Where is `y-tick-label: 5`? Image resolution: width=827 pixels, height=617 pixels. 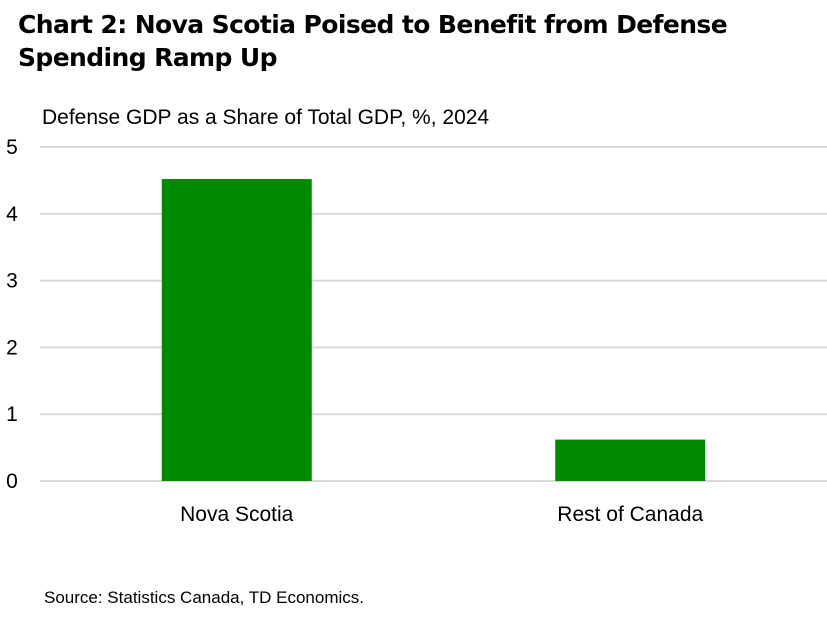
y-tick-label: 5 is located at coordinates (12, 147).